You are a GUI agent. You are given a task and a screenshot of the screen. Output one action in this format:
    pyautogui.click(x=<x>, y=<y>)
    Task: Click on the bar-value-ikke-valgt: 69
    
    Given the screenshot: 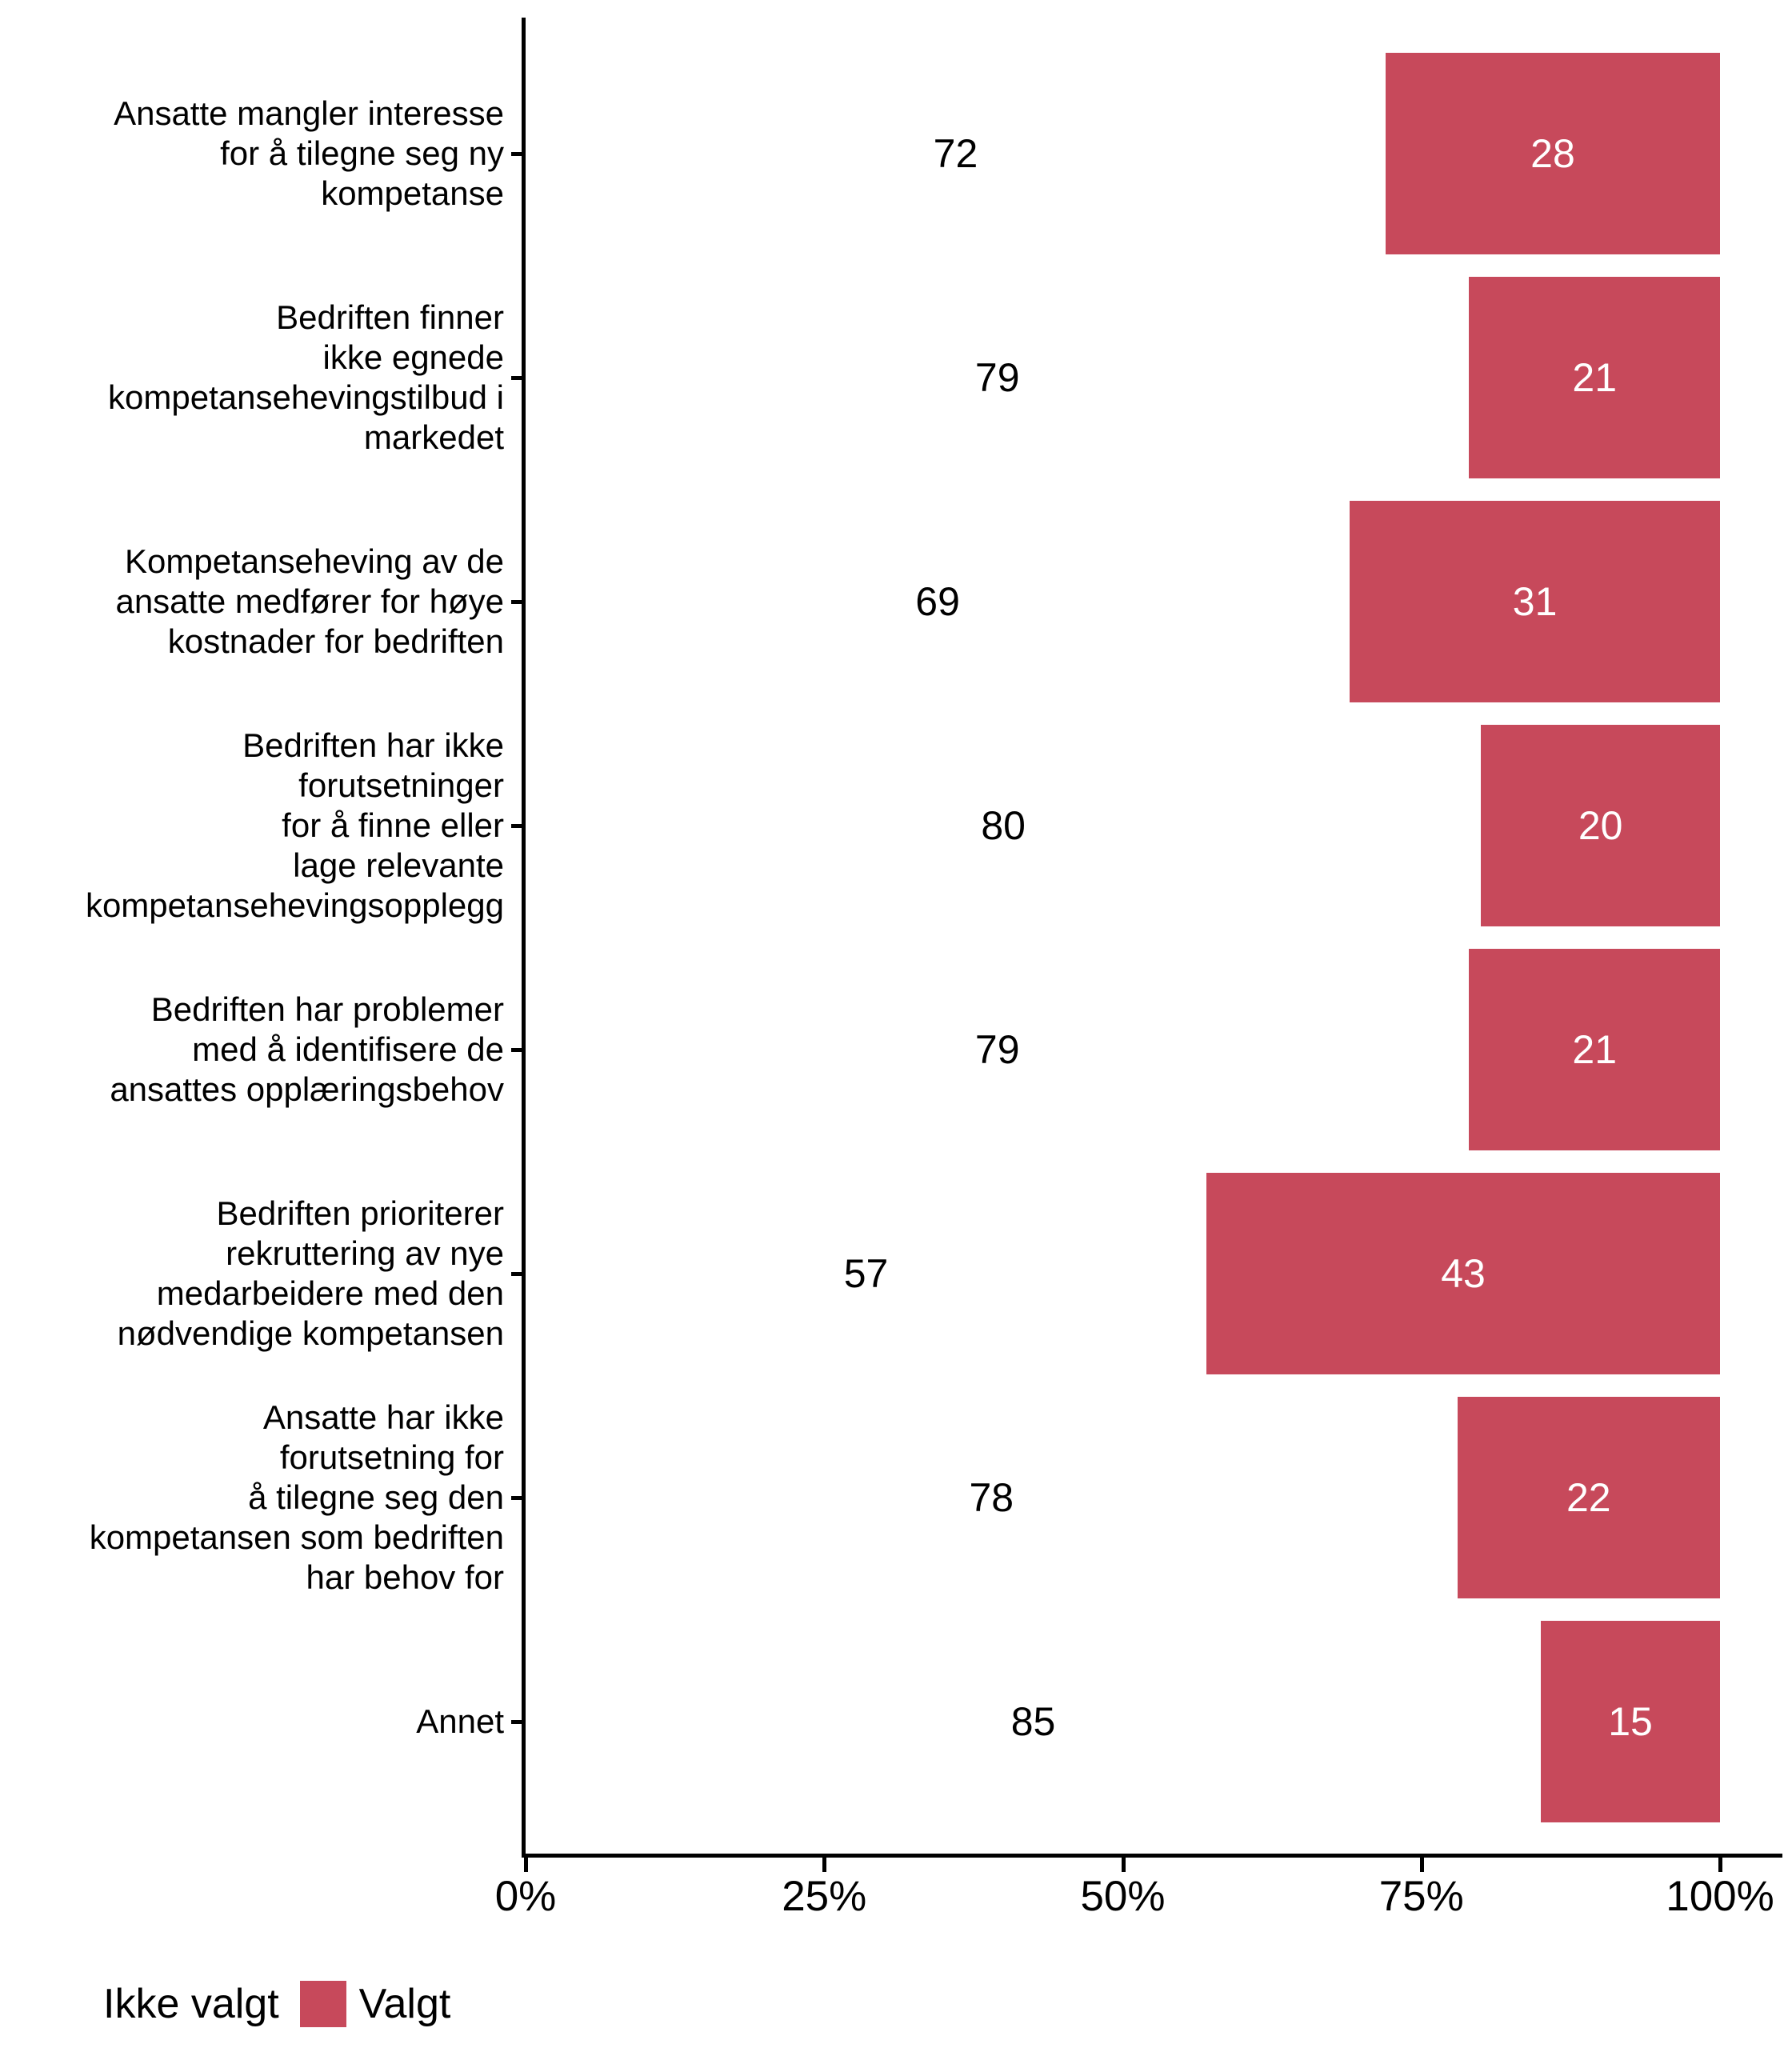 What is the action you would take?
    pyautogui.click(x=937, y=601)
    